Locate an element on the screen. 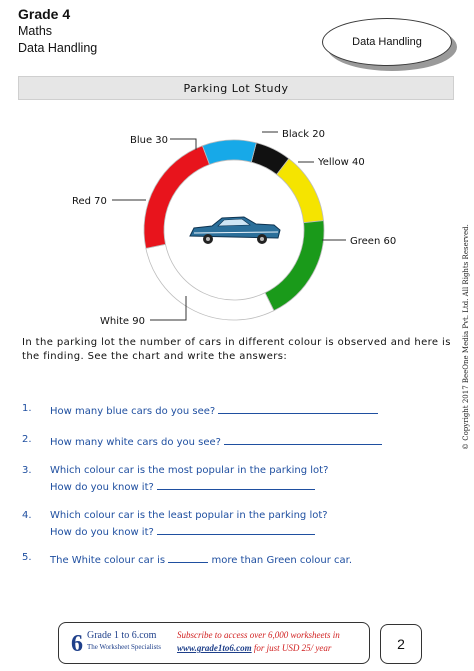 The height and width of the screenshot is (671, 474). site-logo-icon: 6 is located at coordinates (77, 644).